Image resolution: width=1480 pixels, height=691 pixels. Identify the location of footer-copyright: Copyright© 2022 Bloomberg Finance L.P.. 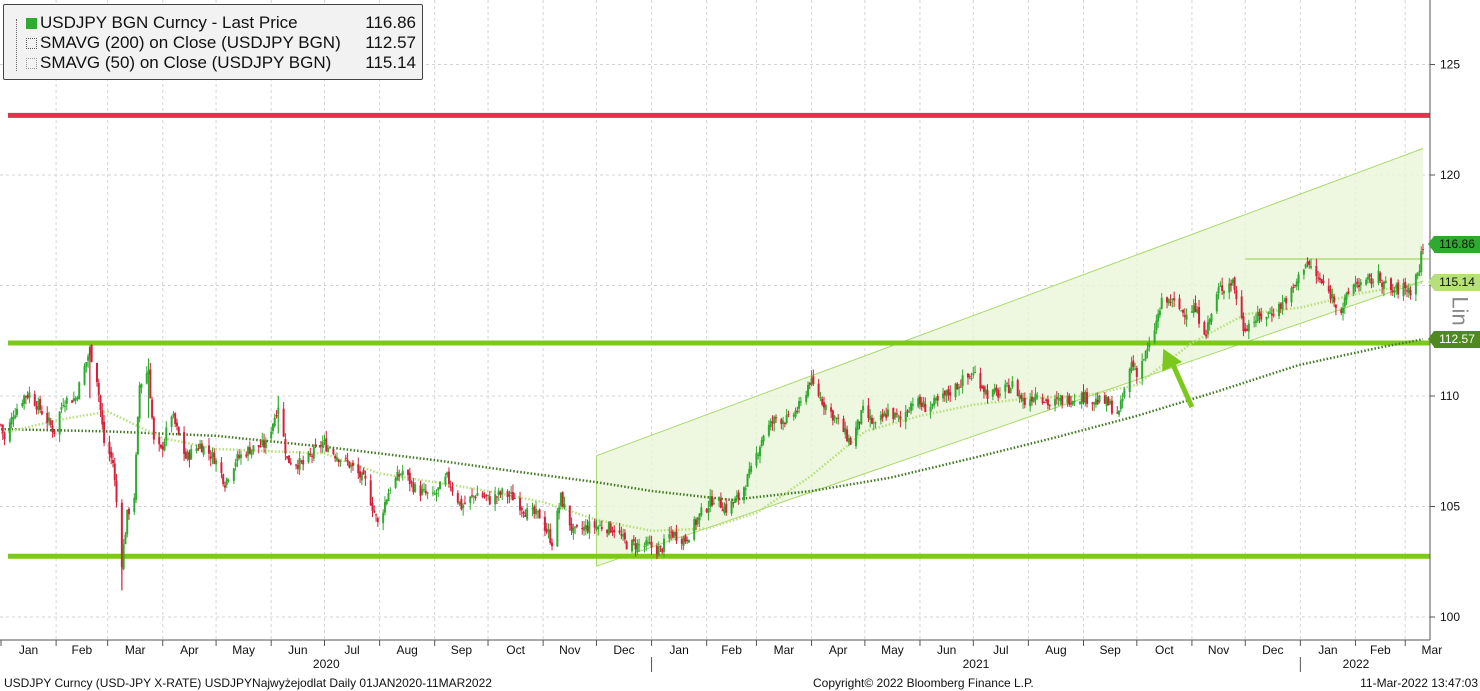
(923, 683).